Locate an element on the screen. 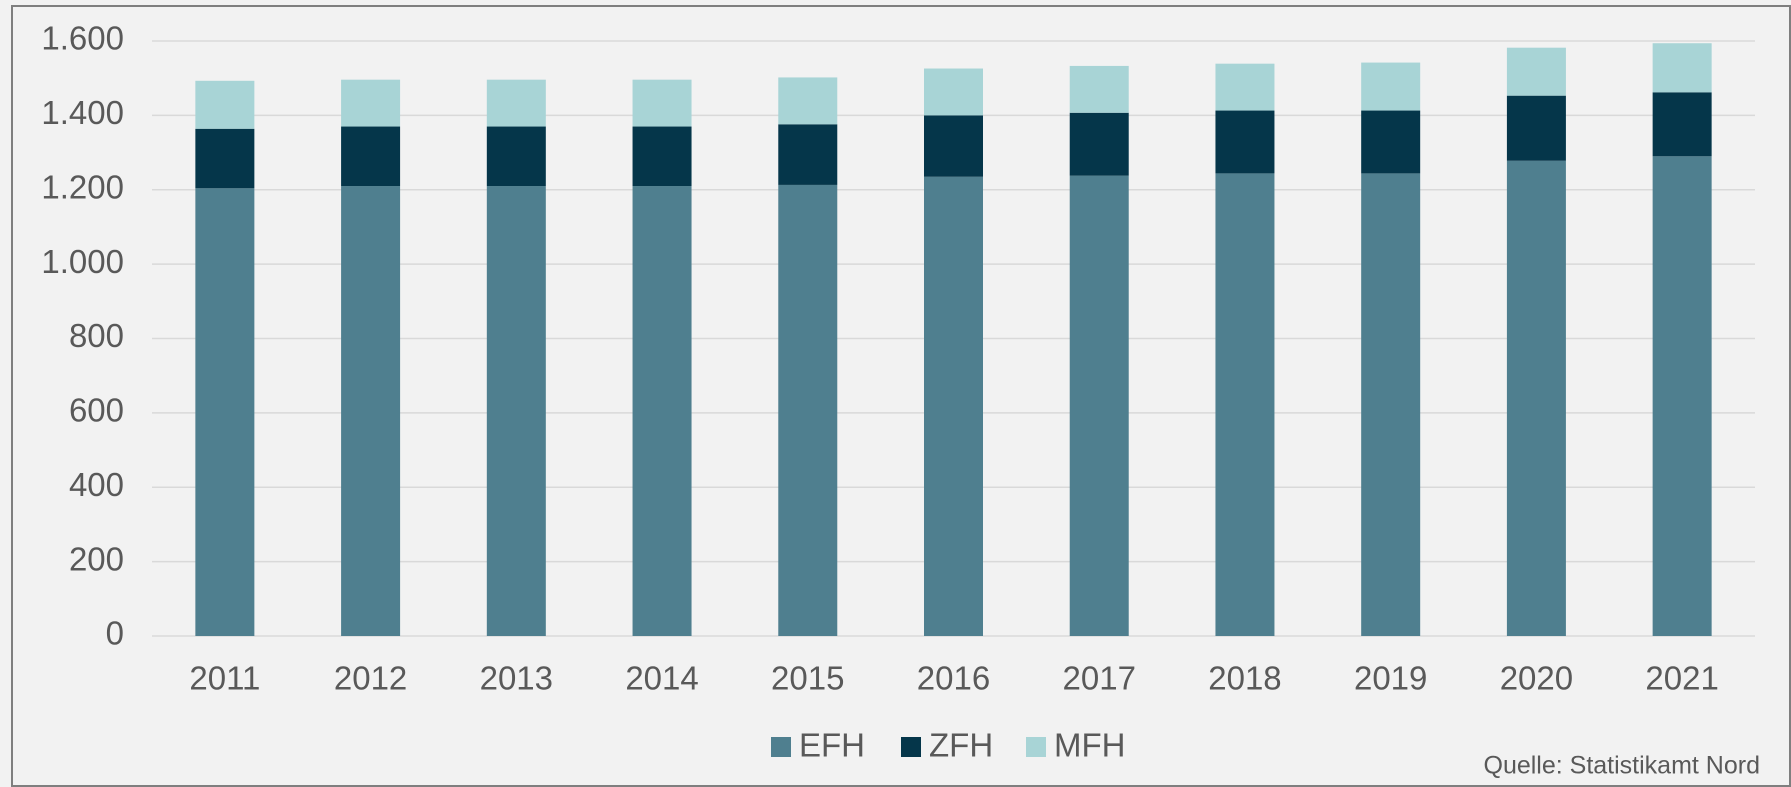 The image size is (1791, 787). x-tick-label: 2011 is located at coordinates (224, 678).